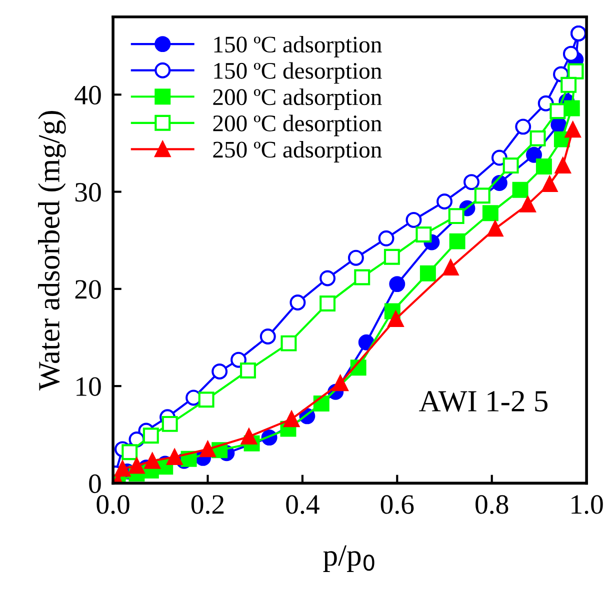  What do you see at coordinates (88, 386) in the screenshot?
I see `y-tick-label: 10` at bounding box center [88, 386].